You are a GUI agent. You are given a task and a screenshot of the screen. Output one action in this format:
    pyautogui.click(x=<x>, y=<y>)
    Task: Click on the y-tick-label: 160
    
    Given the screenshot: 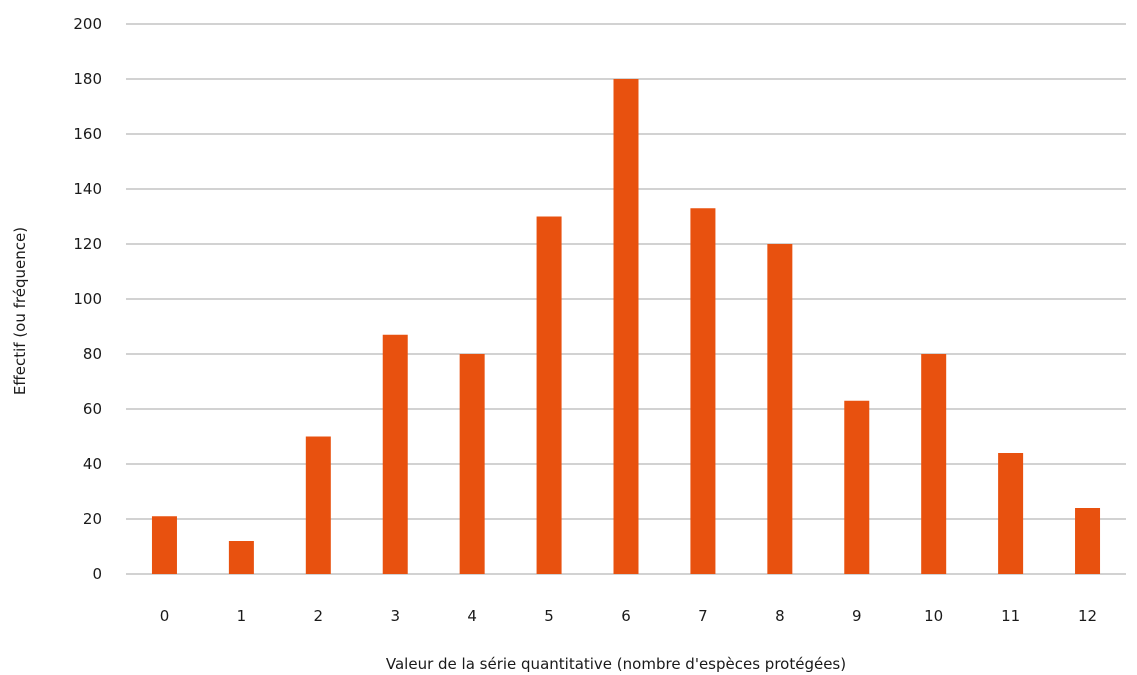 What is the action you would take?
    pyautogui.click(x=87, y=134)
    